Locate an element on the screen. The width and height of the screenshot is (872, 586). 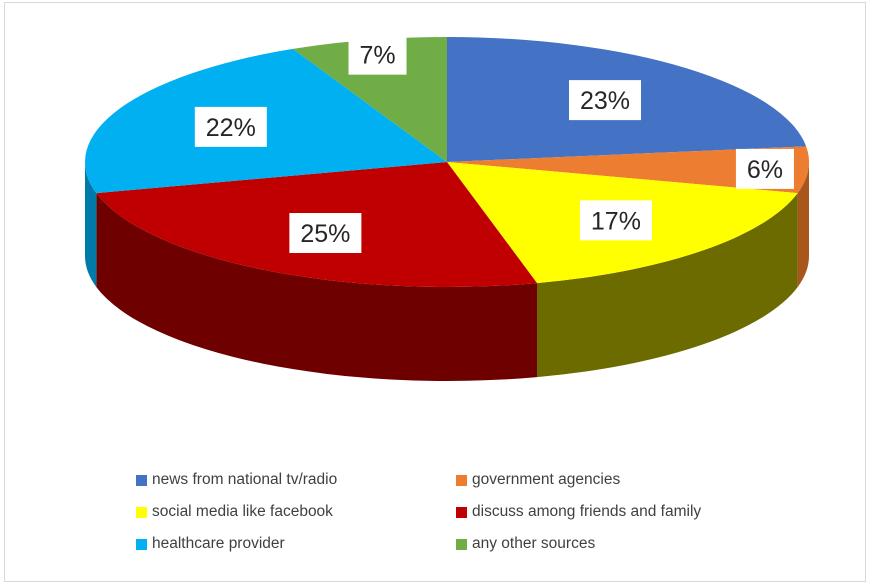
data-label-discuss-among-friends-and-family: 25% is located at coordinates (325, 233).